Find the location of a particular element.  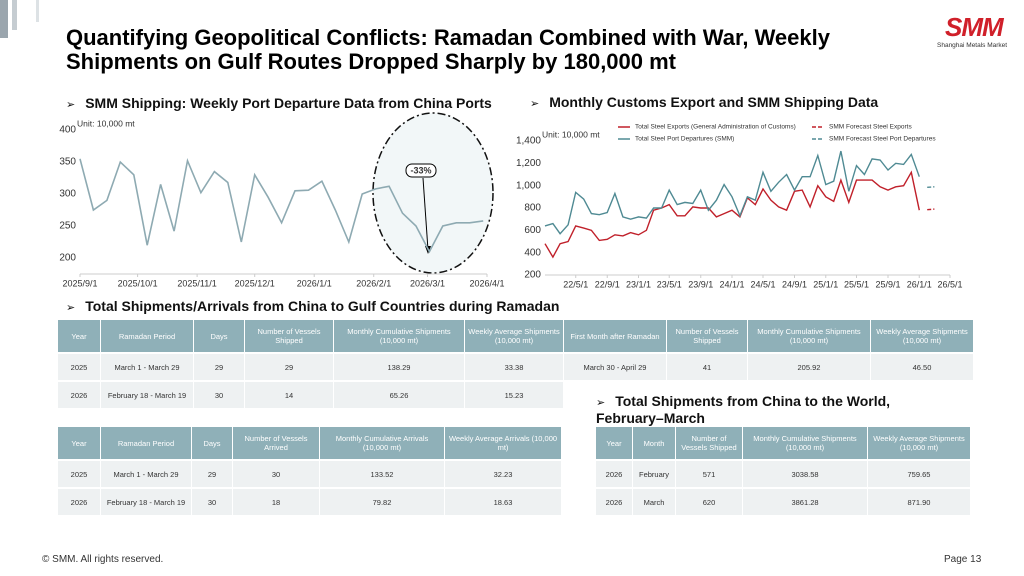

y-tick-label: 300 is located at coordinates (67, 194).